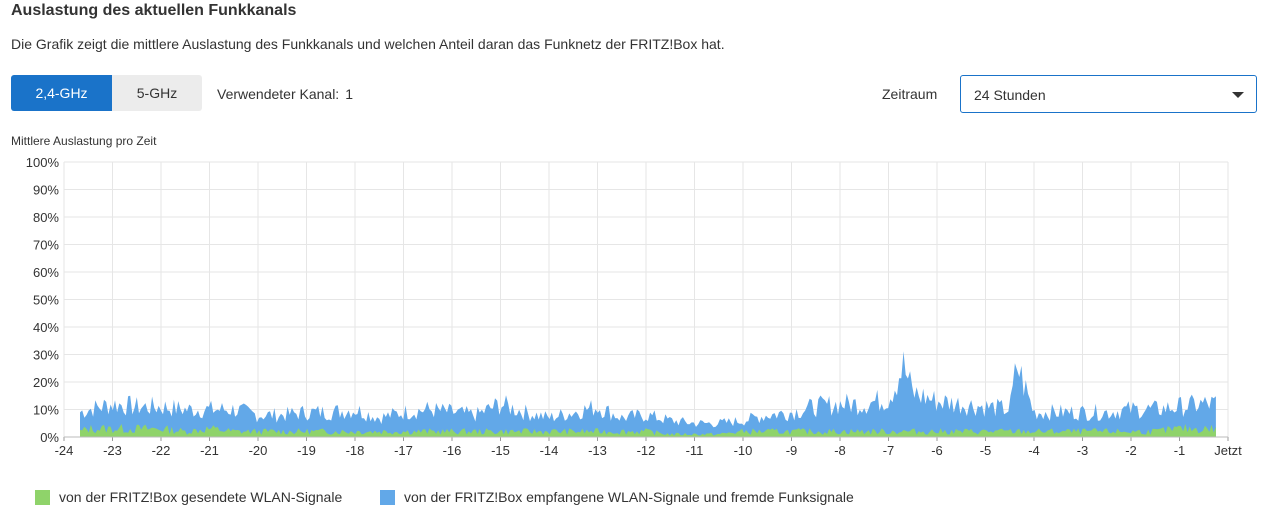  Describe the element at coordinates (646, 450) in the screenshot. I see `x-tick-label: -12` at that location.